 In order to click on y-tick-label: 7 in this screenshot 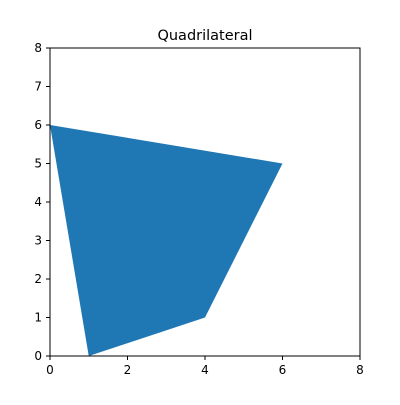, I will do `click(38, 87)`.